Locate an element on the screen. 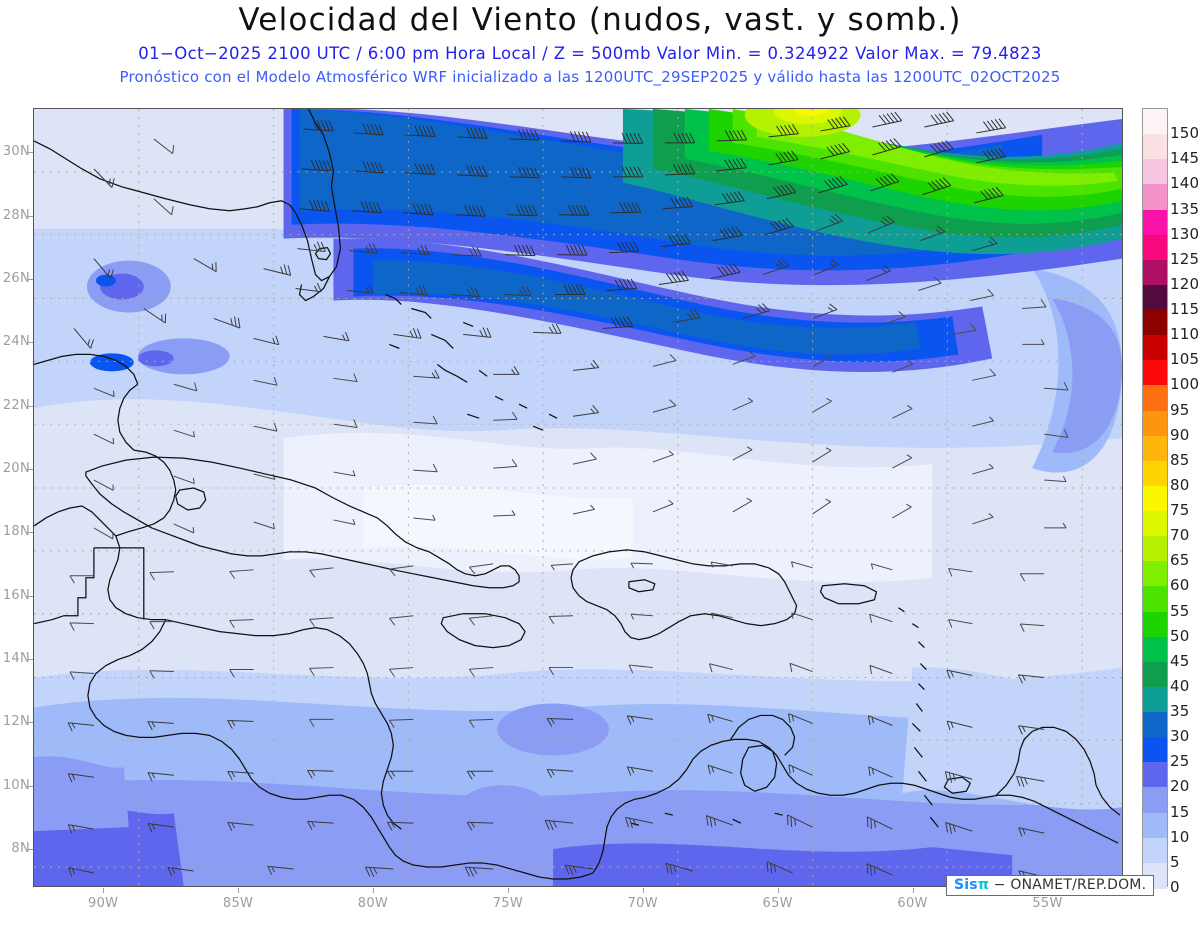 Image resolution: width=1200 pixels, height=927 pixels. lon-tick-label: 55W is located at coordinates (1047, 903).